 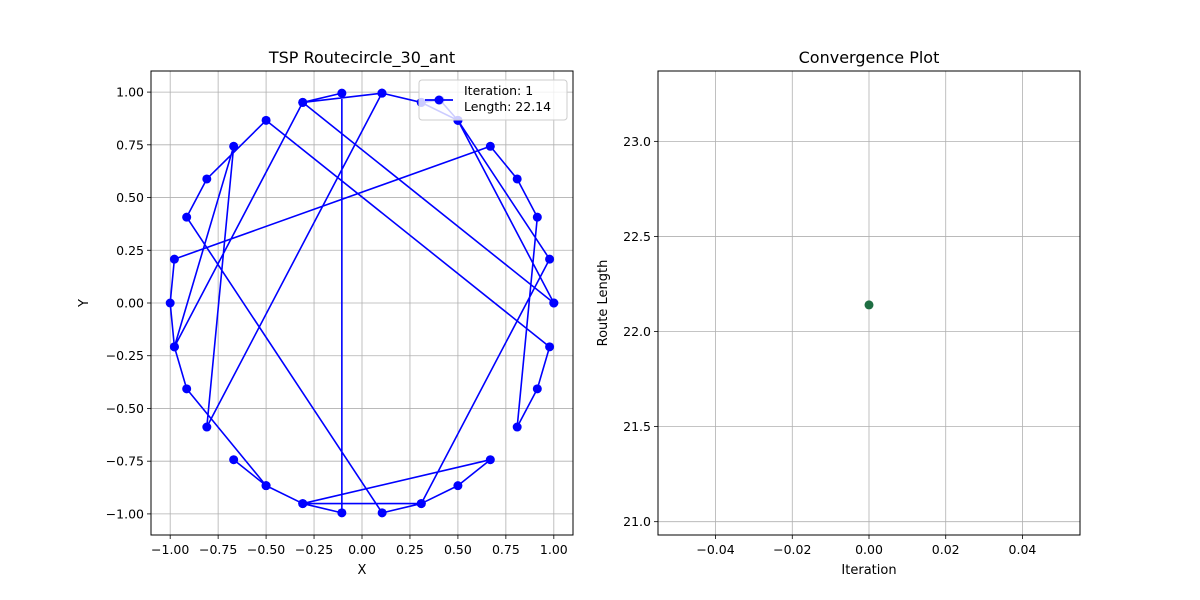 I want to click on legend-box, so click(x=493, y=100).